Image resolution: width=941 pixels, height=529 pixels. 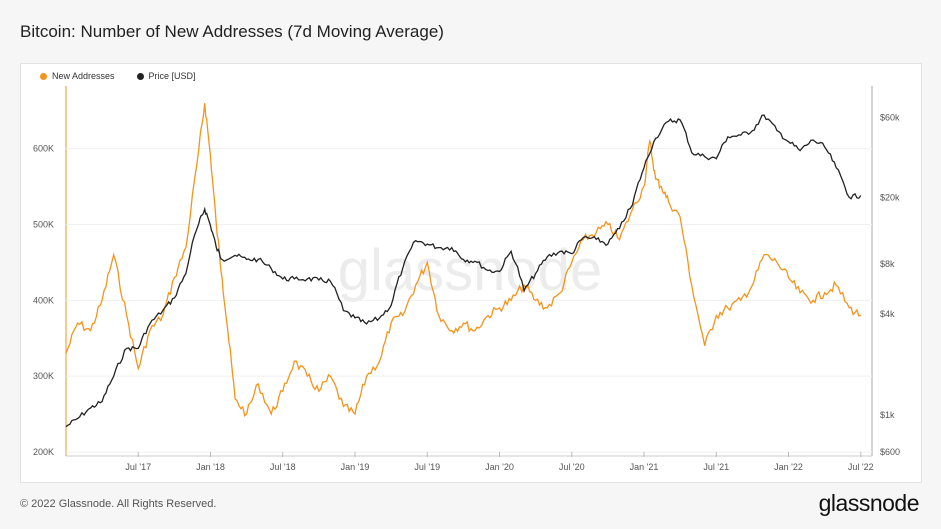 I want to click on x-tick-label: Jul '19, so click(x=427, y=467).